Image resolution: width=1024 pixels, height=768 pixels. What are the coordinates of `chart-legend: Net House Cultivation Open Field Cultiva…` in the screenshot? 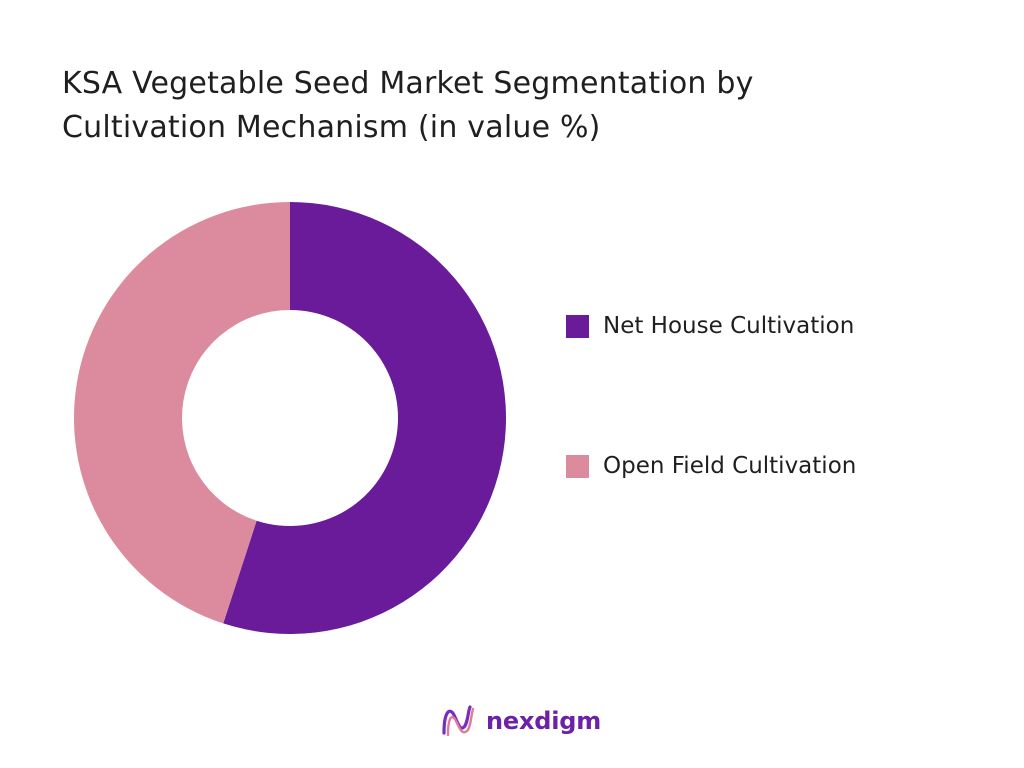 It's located at (786, 396).